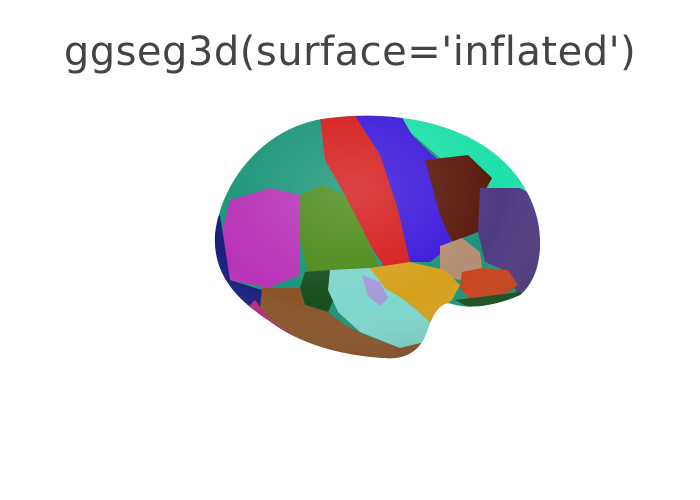  What do you see at coordinates (350, 52) in the screenshot?
I see `plot-title: ggseg3d(surface='inflated')` at bounding box center [350, 52].